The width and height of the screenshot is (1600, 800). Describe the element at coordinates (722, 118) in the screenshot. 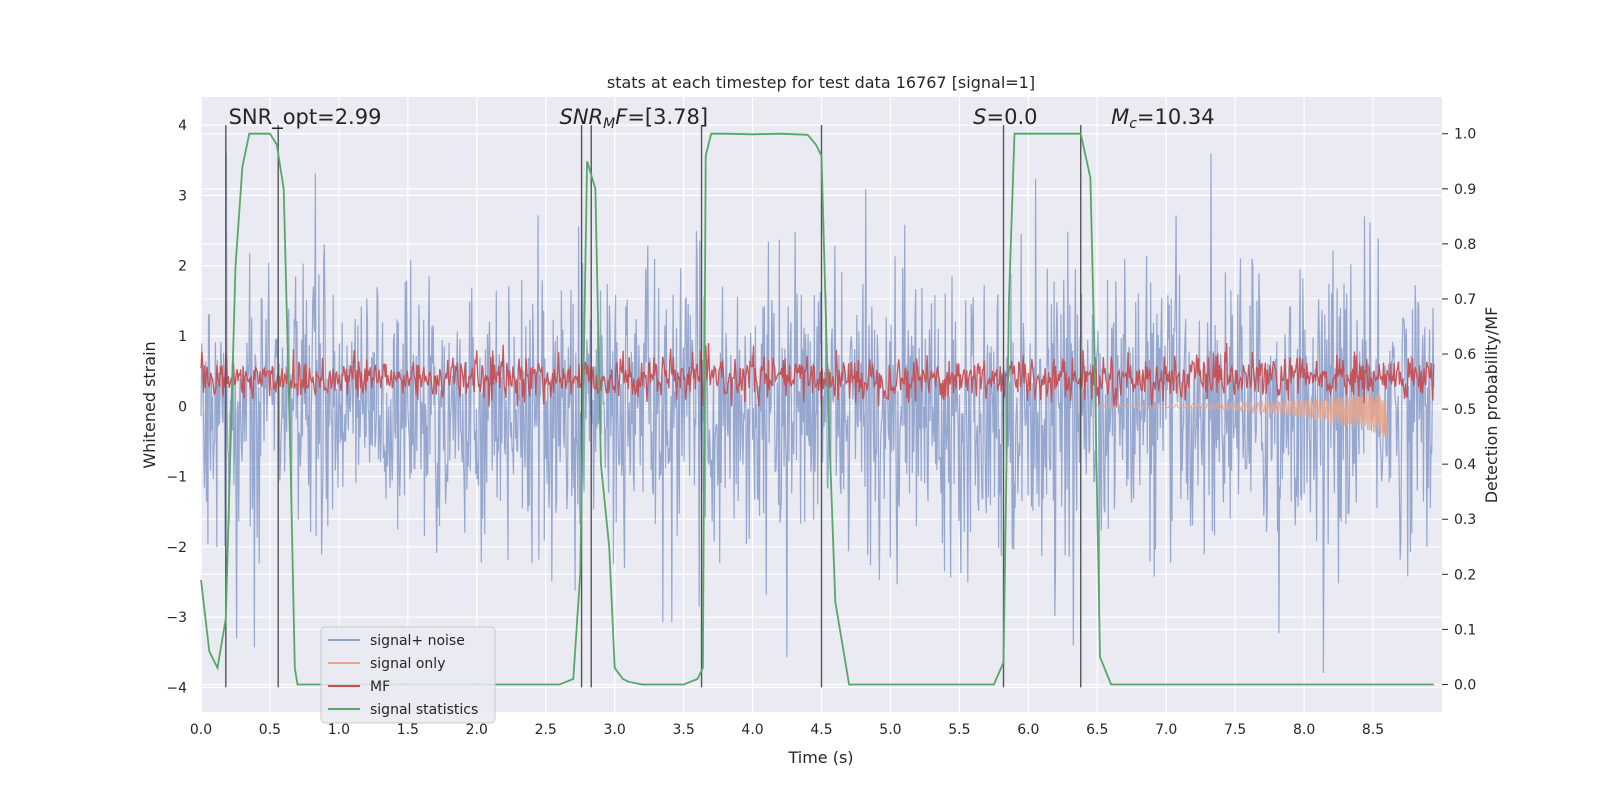

I see `annotations: SNR_opt=2.99 SNRMF=[3.78] S=0.0 Mc=10.34` at that location.